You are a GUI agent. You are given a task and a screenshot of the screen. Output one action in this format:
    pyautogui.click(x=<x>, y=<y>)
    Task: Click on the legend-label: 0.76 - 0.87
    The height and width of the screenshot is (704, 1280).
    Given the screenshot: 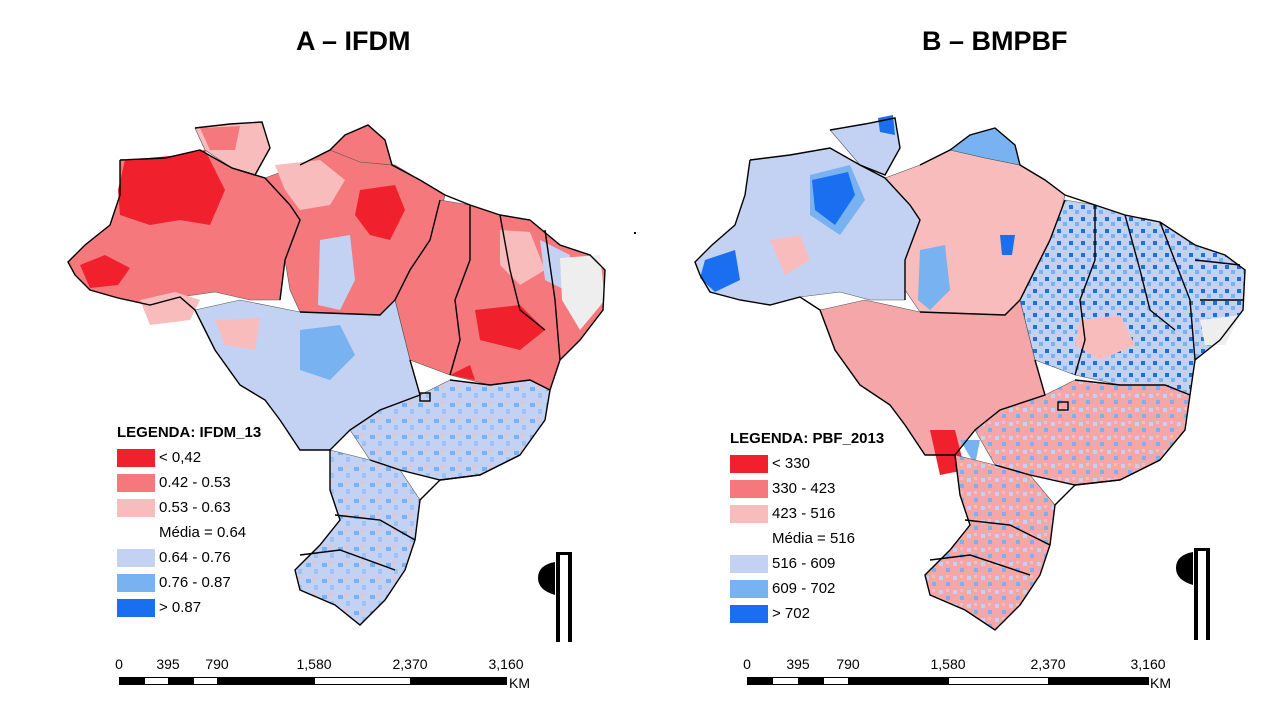 What is the action you would take?
    pyautogui.click(x=195, y=582)
    